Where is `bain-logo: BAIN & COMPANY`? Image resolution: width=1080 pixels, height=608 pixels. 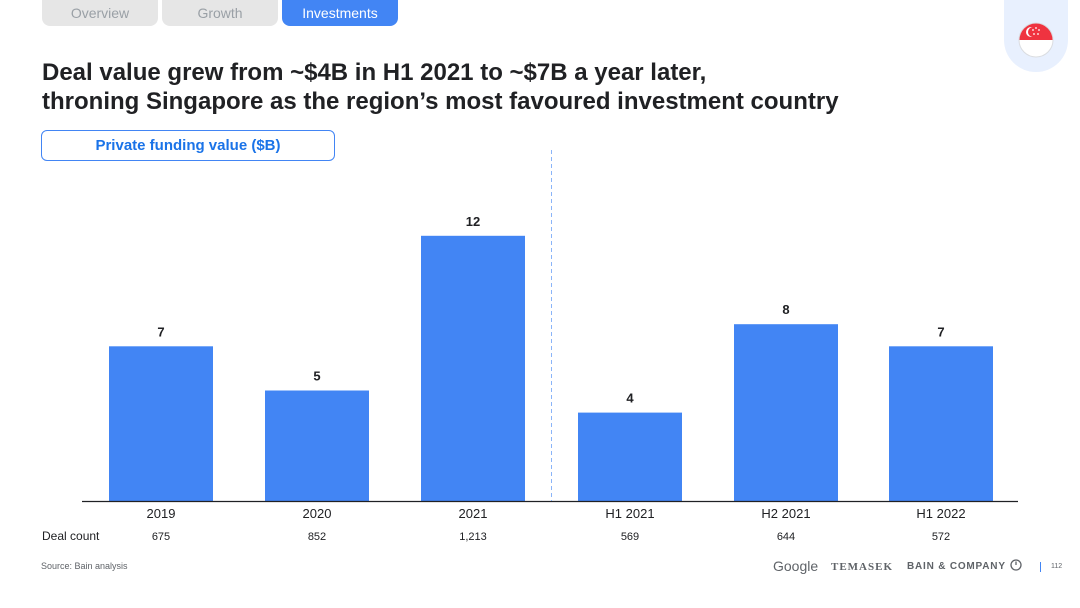
bain-logo: BAIN & COMPANY is located at coordinates (956, 566).